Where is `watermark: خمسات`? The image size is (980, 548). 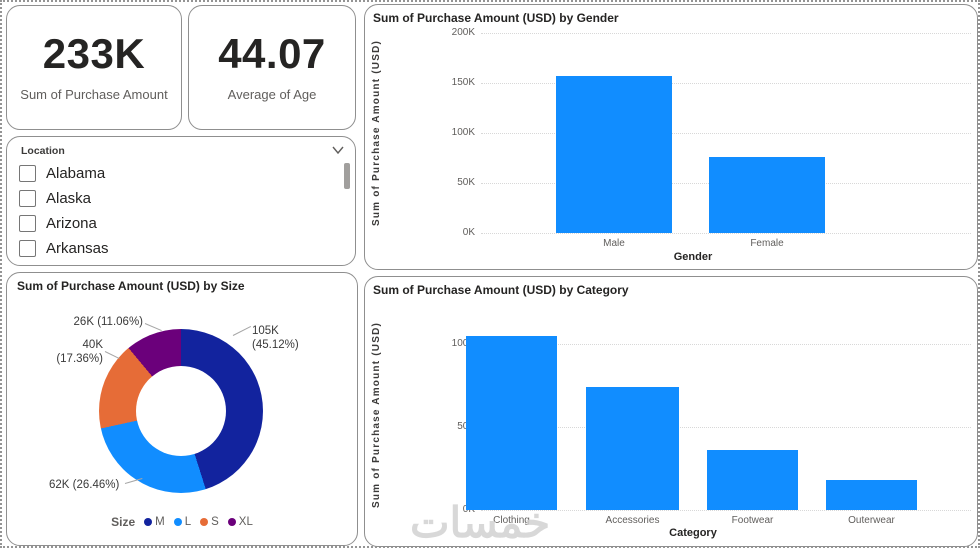
watermark: خمسات is located at coordinates (480, 522).